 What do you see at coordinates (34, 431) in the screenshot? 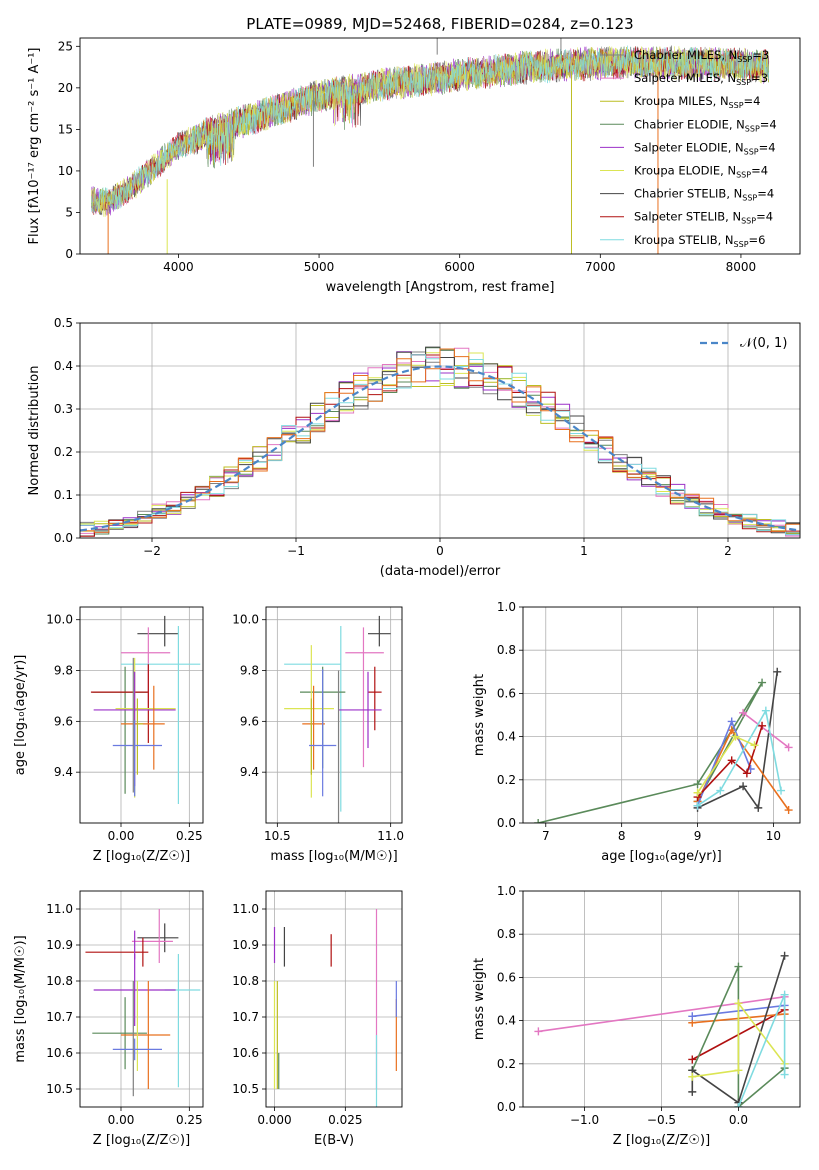
I see `y-axis-label: Normed distribution` at bounding box center [34, 431].